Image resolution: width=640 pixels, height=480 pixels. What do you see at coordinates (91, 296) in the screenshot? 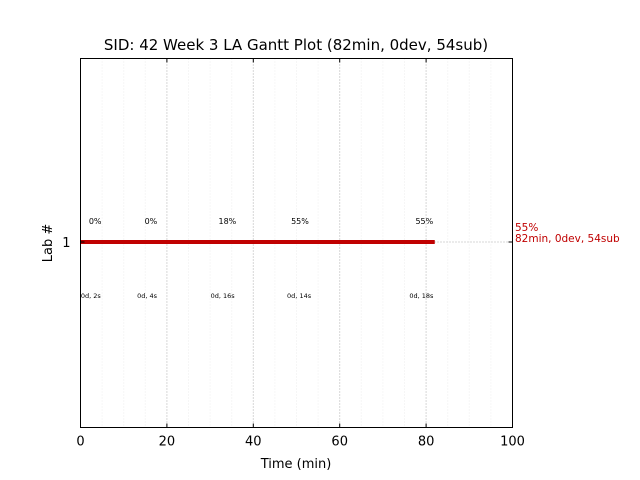
I see `duration-label: 0d, 2s` at bounding box center [91, 296].